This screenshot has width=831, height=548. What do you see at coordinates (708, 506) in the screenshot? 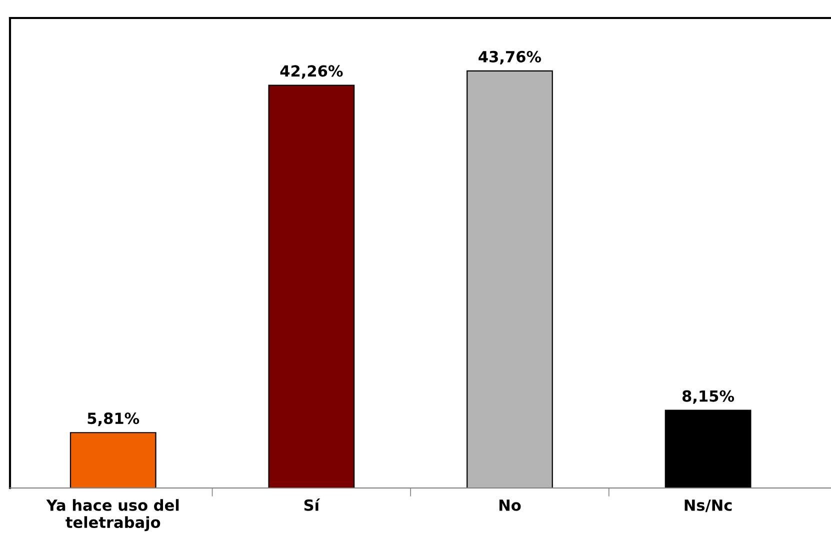
I see `x-tick-label: Ns/Nc` at bounding box center [708, 506].